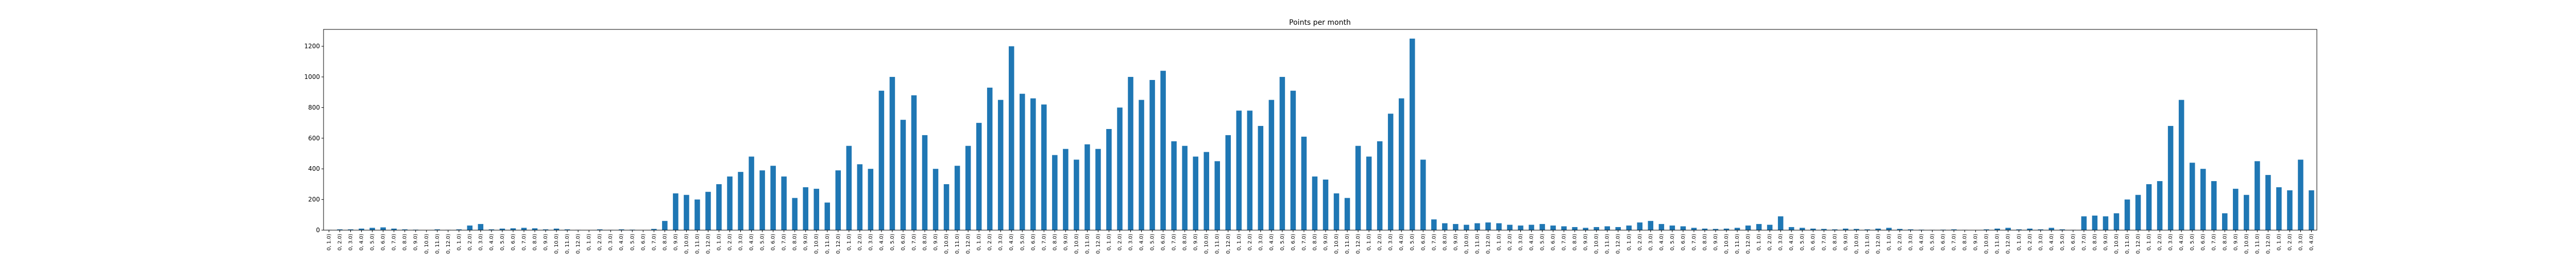  What do you see at coordinates (2128, 244) in the screenshot?
I see `x-tick-label: 0, 11.0)` at bounding box center [2128, 244].